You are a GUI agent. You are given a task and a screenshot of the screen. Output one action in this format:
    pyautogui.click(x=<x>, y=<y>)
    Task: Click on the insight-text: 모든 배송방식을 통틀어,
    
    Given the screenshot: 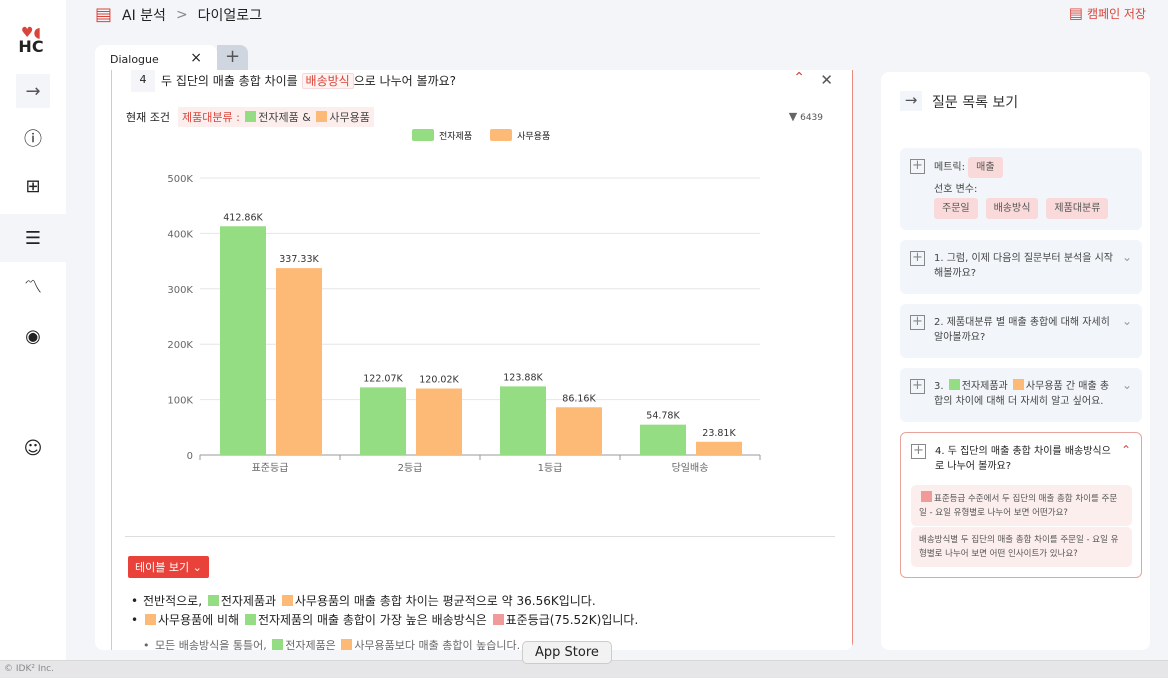 What is the action you would take?
    pyautogui.click(x=211, y=644)
    